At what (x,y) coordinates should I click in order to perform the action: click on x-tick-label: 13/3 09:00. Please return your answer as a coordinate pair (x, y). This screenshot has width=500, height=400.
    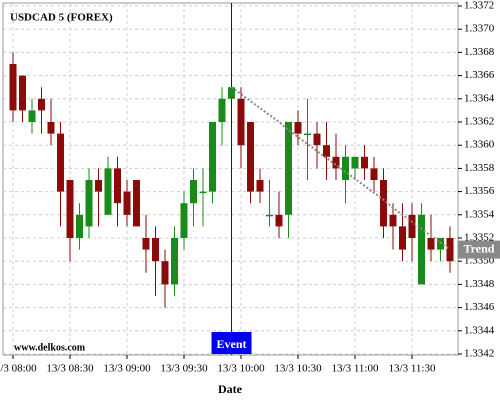
    Looking at the image, I should click on (127, 369).